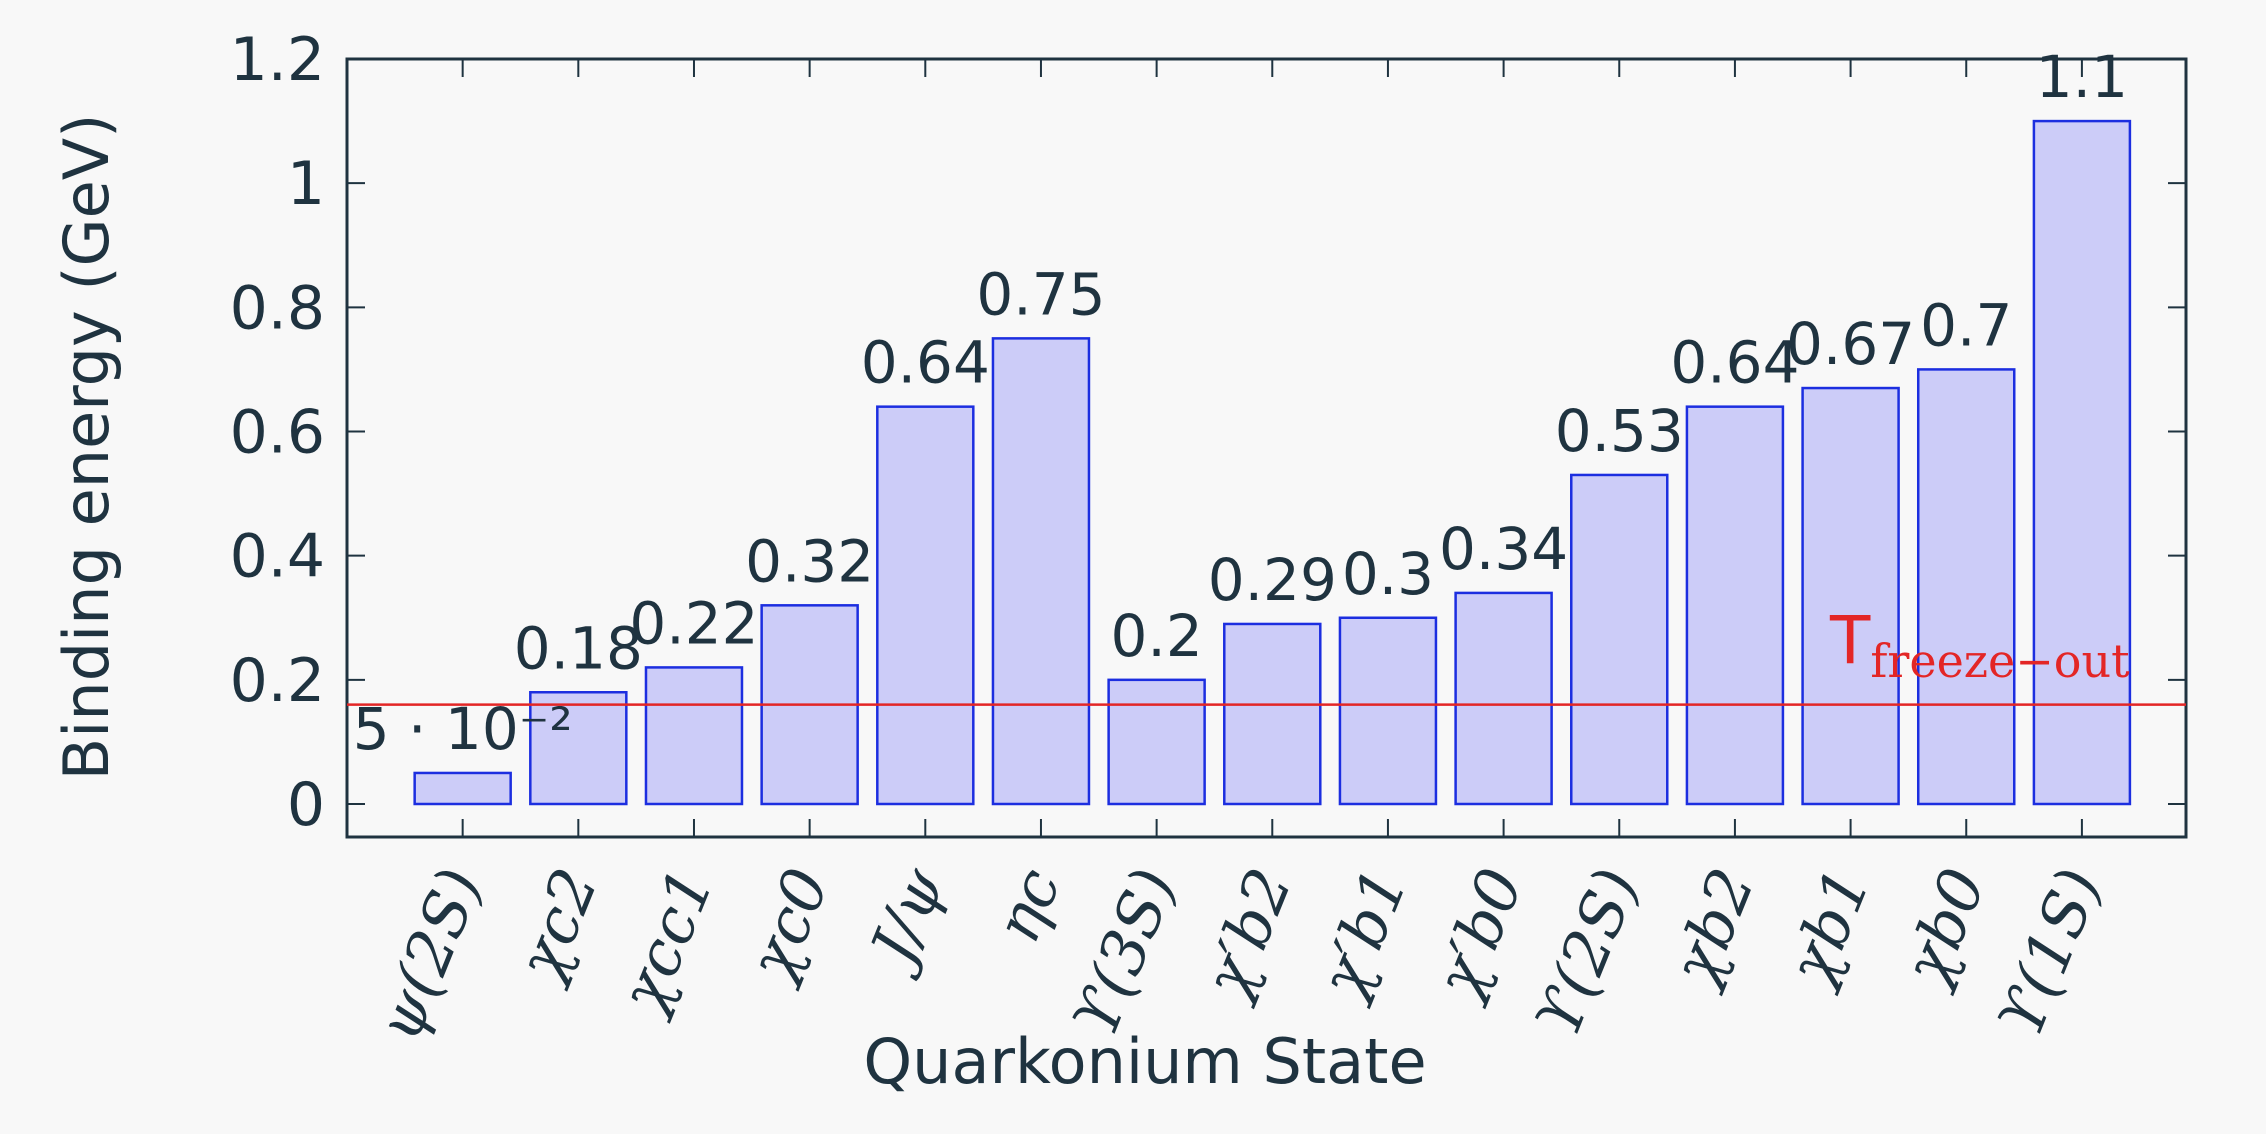  Describe the element at coordinates (1587, 952) in the screenshot. I see `category-label: ϒ(2S)` at that location.